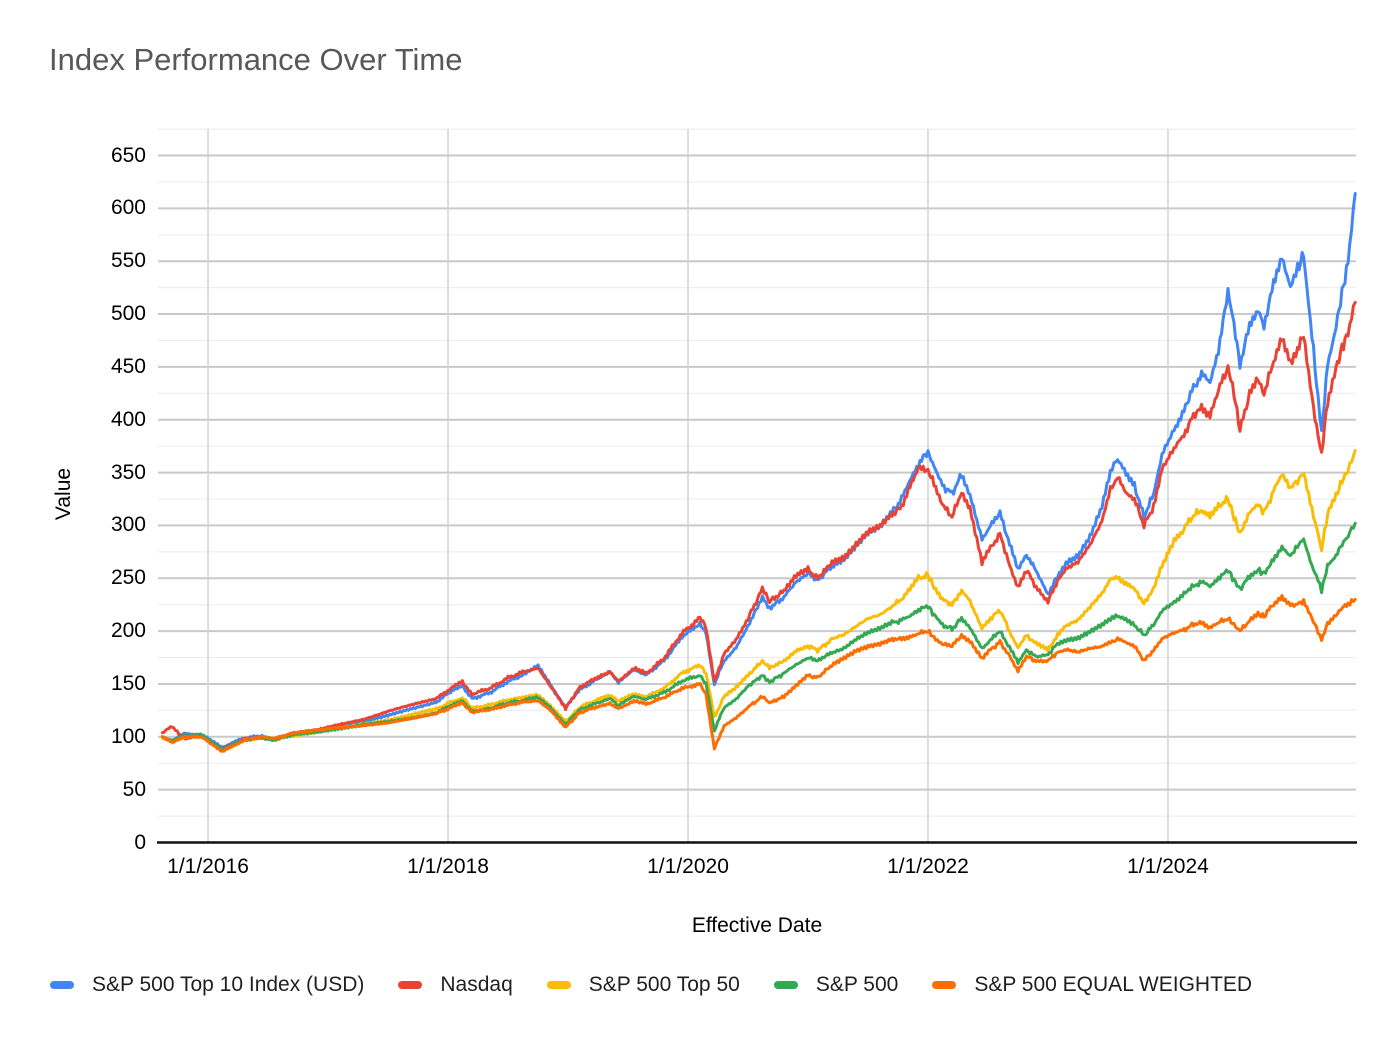 Image resolution: width=1400 pixels, height=1043 pixels. What do you see at coordinates (688, 866) in the screenshot?
I see `x-tick-label: 1/1/2020` at bounding box center [688, 866].